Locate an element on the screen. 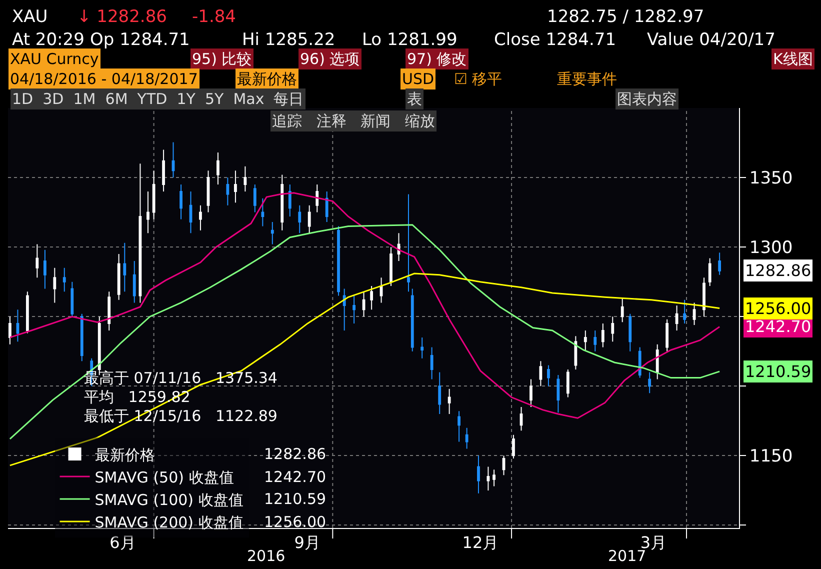 The width and height of the screenshot is (821, 569). text: 最新价格 is located at coordinates (267, 79).